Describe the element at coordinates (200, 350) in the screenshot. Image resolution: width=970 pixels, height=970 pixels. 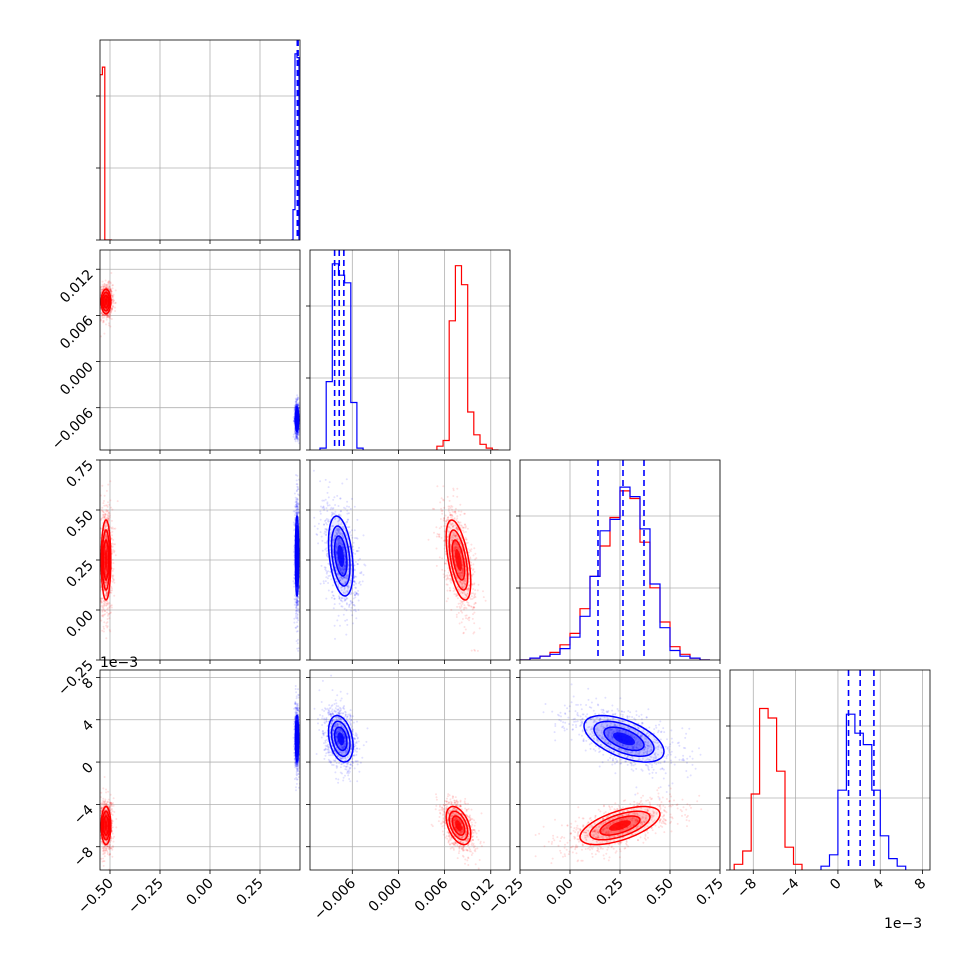
I see `grid-lines` at that location.